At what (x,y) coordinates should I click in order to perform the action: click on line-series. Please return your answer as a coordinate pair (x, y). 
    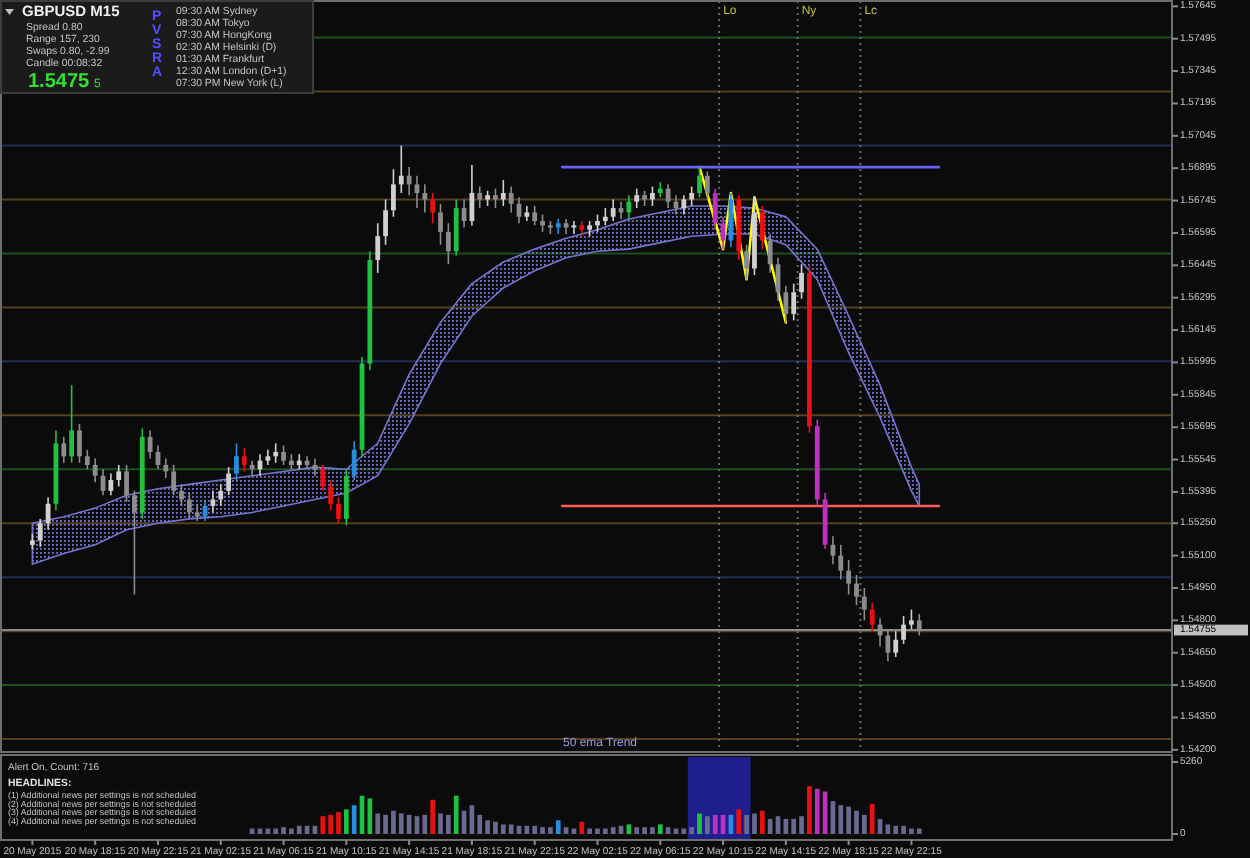
    Looking at the image, I should click on (743, 244).